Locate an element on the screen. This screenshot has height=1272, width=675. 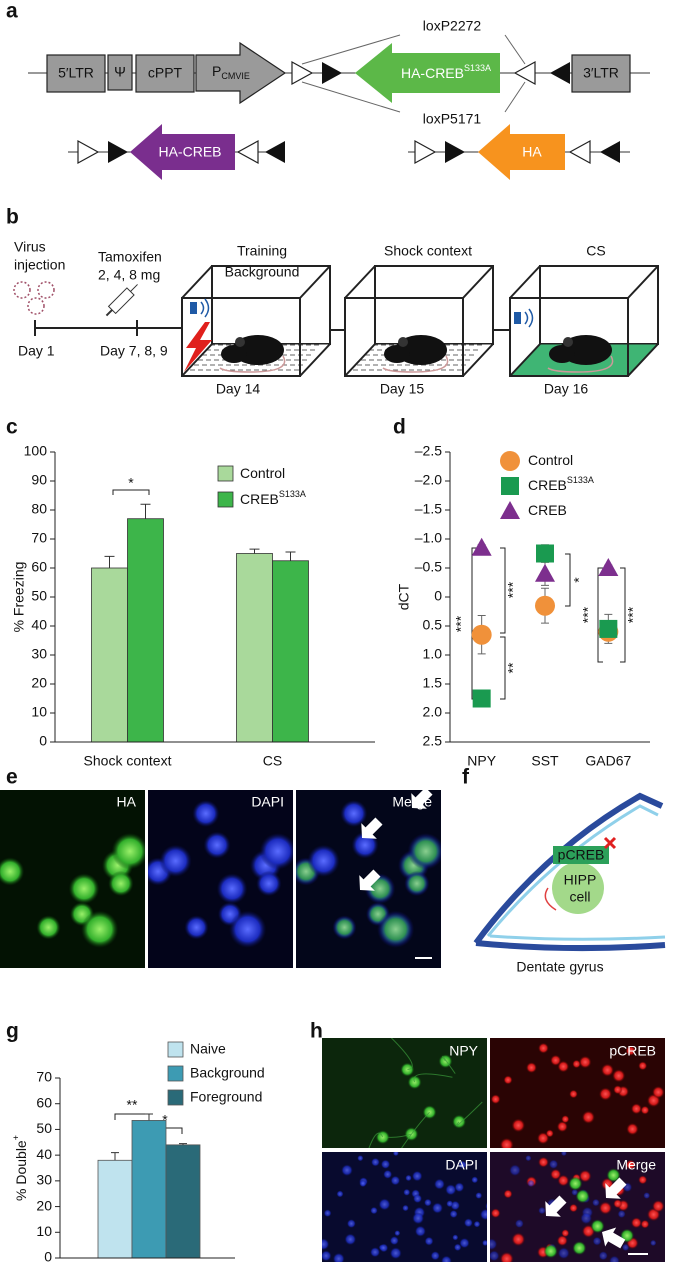
inner-layer is located at coordinates (577, 937).